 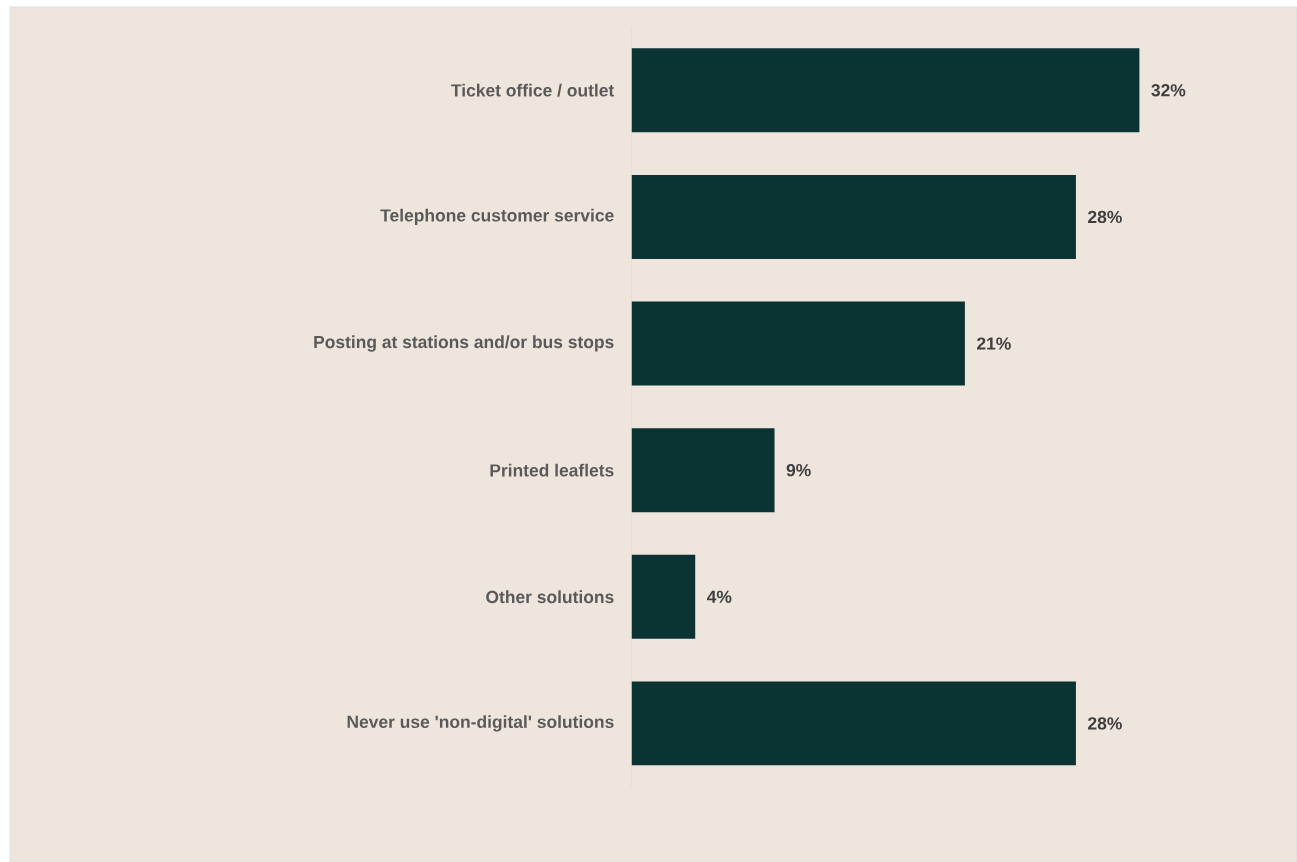 I want to click on y-tick-label: Other solutions, so click(x=550, y=597).